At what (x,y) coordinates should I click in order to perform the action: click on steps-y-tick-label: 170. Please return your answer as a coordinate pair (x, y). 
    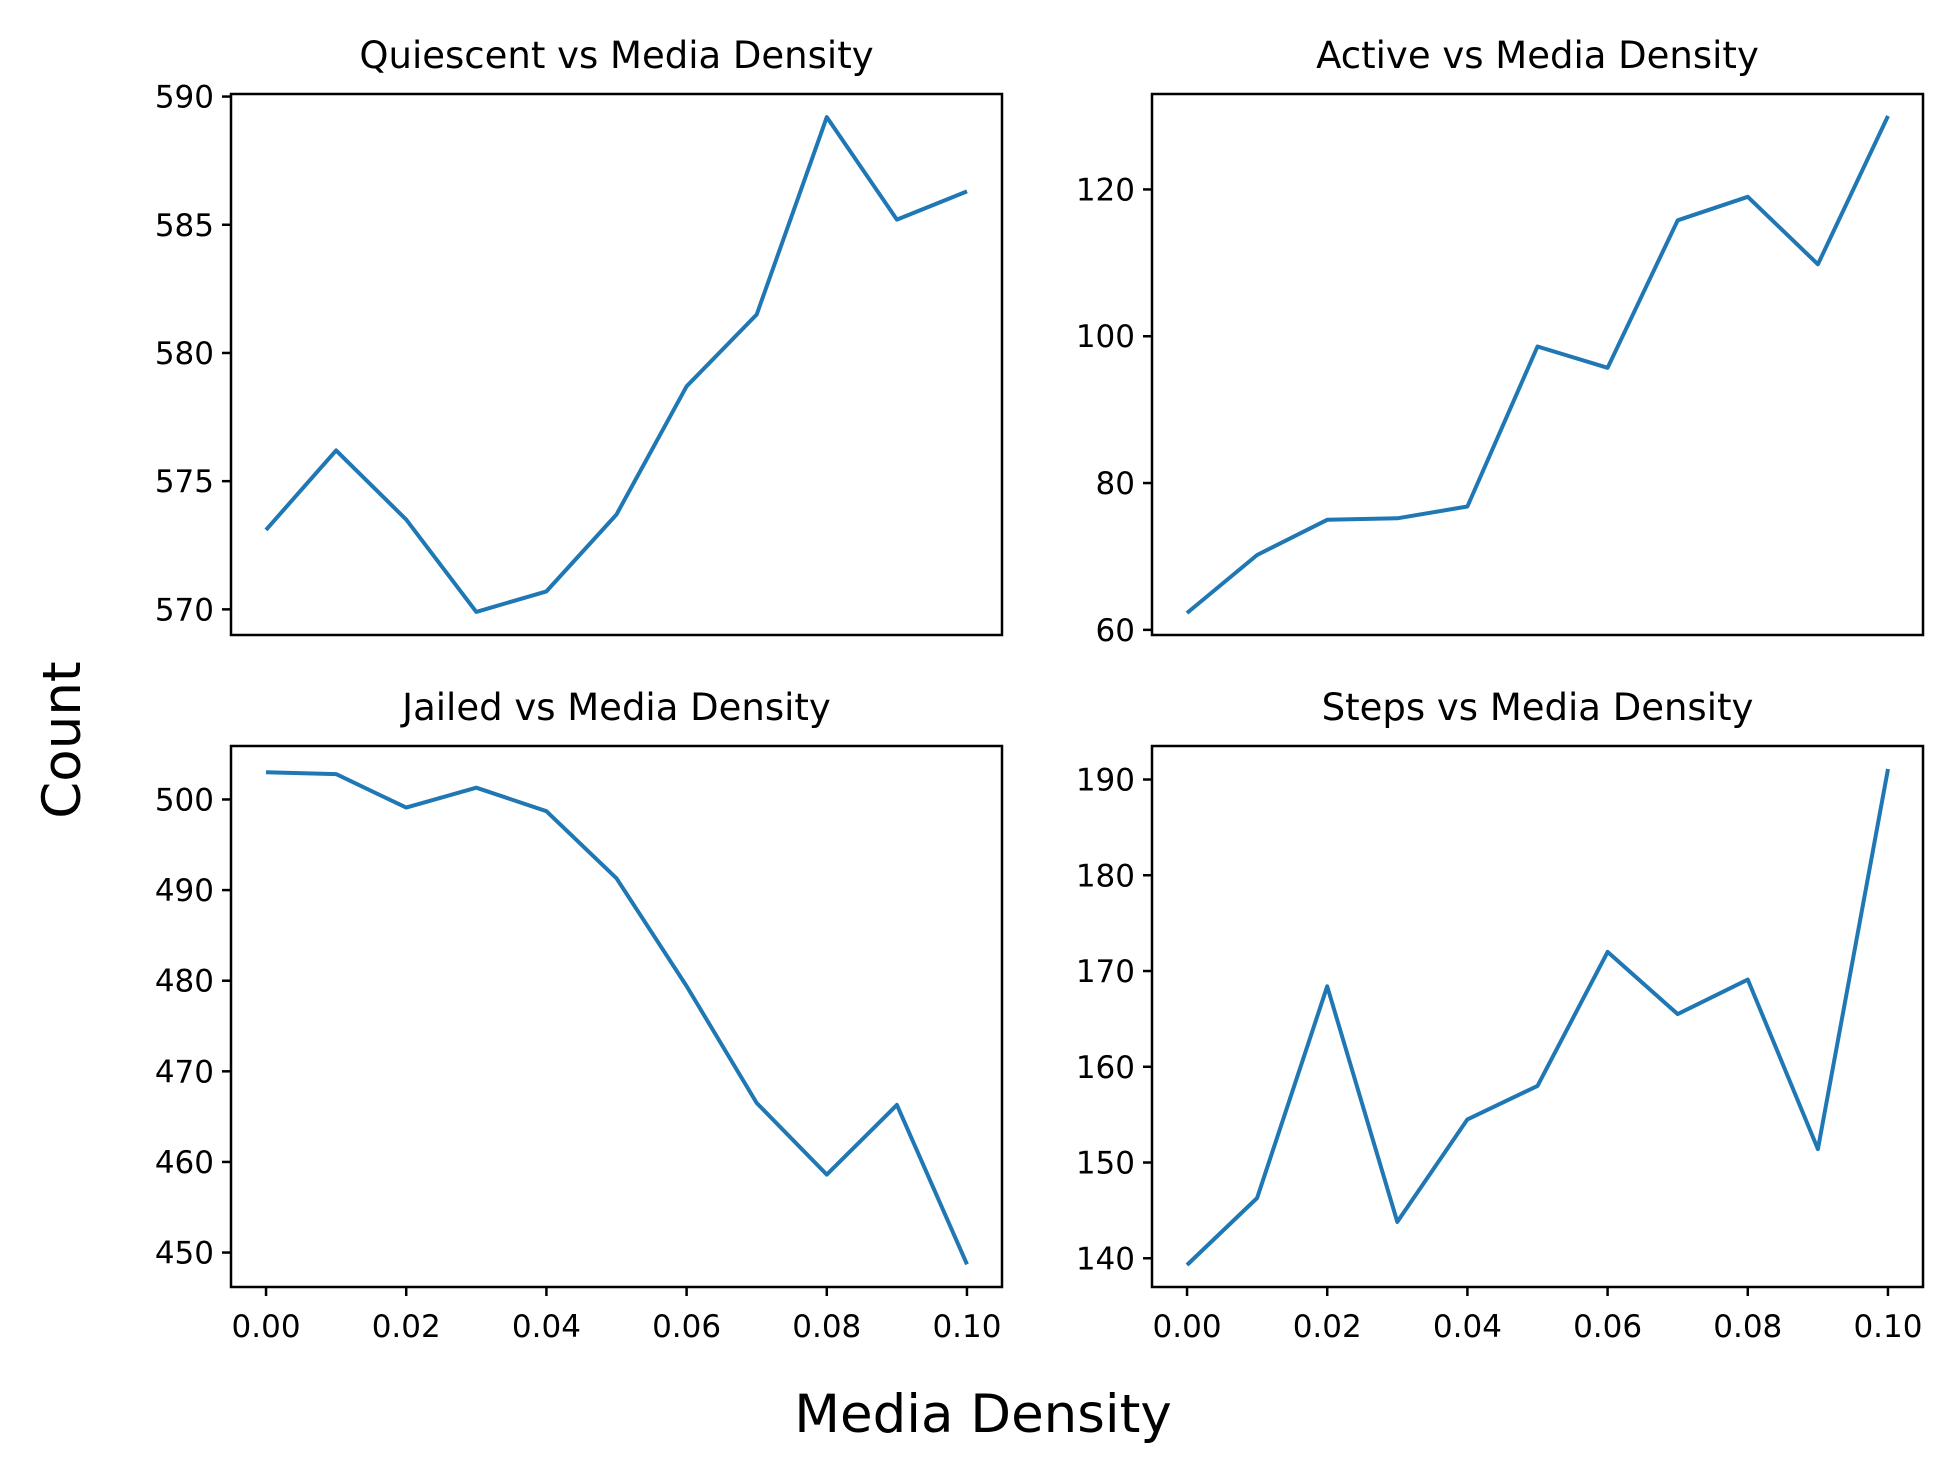
    Looking at the image, I should click on (1105, 972).